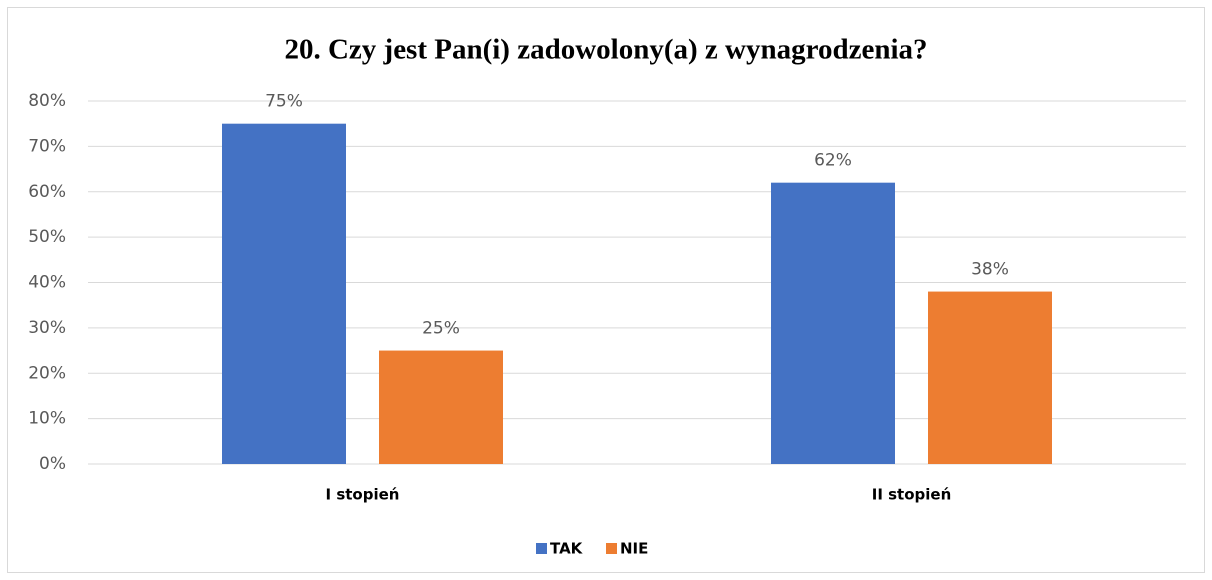 This screenshot has height=580, width=1212. What do you see at coordinates (47, 373) in the screenshot?
I see `y-tick-label: 20%` at bounding box center [47, 373].